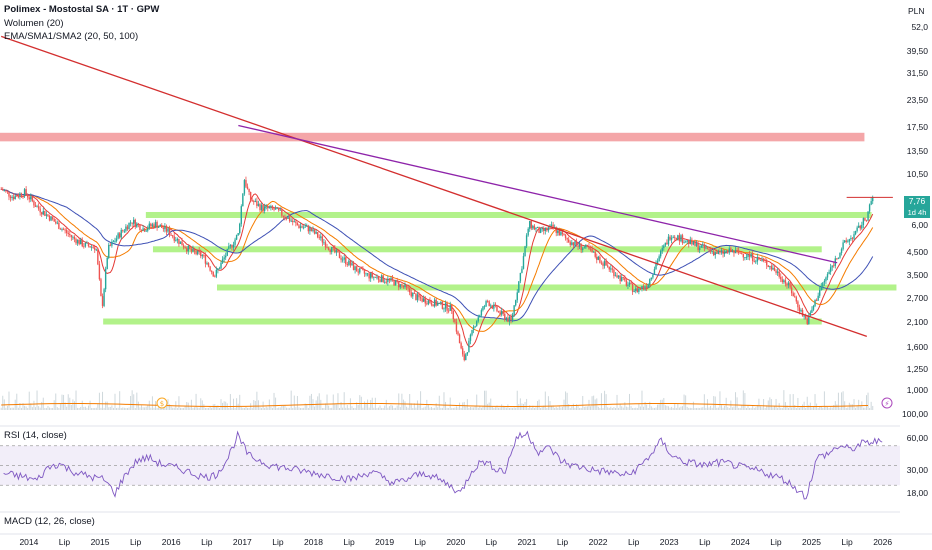 This screenshot has width=932, height=550. I want to click on earnings-icon-glyph: ⚡, so click(887, 404).